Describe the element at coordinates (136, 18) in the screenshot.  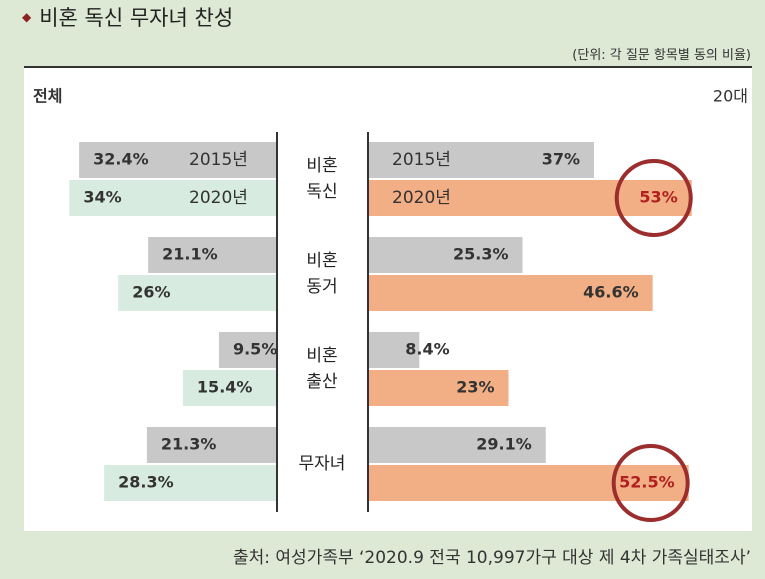
I see `chart-title-text: 비혼 독신 무자녀 찬성` at that location.